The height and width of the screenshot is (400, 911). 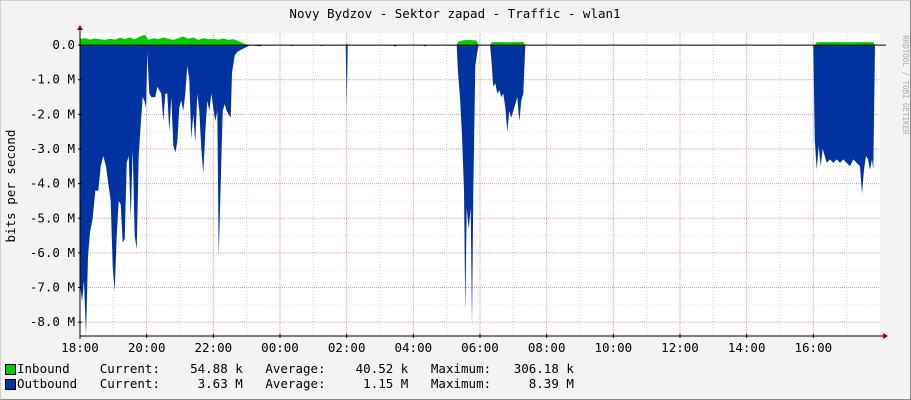 I want to click on x-tick-label: 04:00, so click(x=414, y=347).